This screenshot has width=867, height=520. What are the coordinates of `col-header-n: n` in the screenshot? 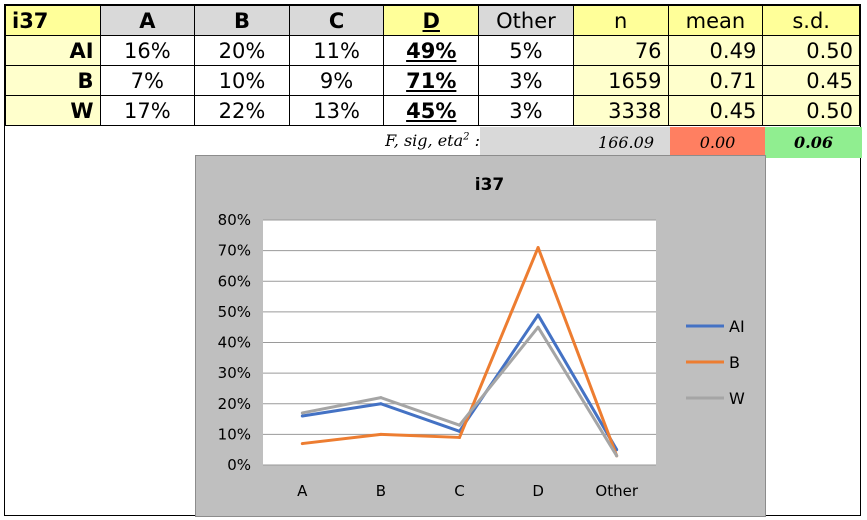 It's located at (620, 20).